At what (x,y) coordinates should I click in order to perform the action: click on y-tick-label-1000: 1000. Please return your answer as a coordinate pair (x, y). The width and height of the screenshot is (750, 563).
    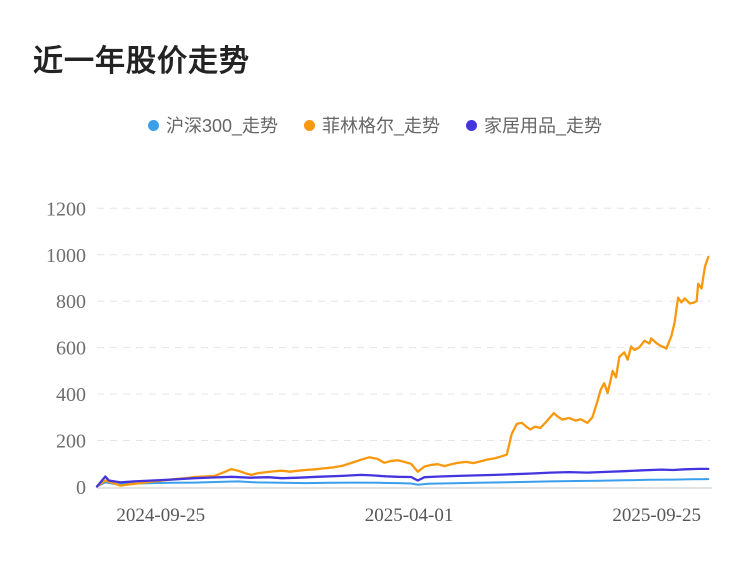
    Looking at the image, I should click on (66, 256).